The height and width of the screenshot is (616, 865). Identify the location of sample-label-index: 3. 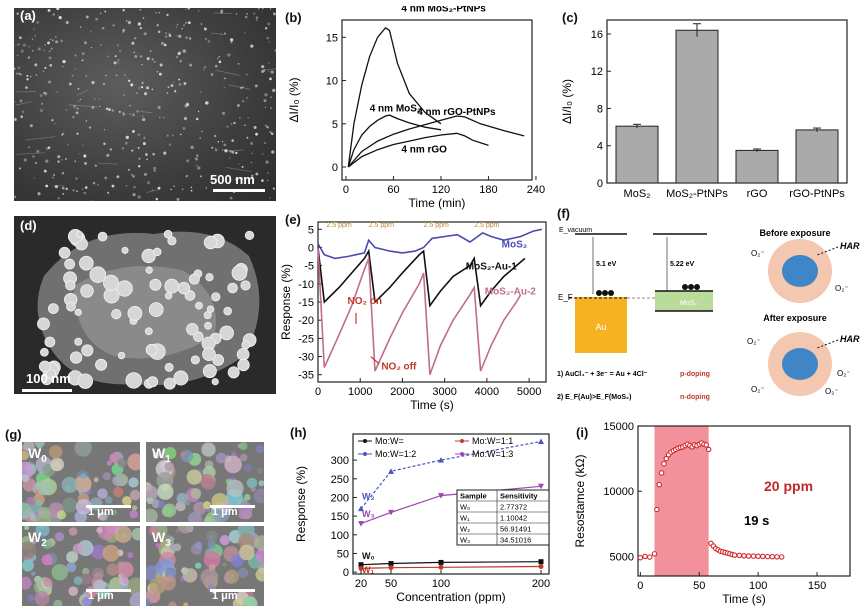
(168, 543).